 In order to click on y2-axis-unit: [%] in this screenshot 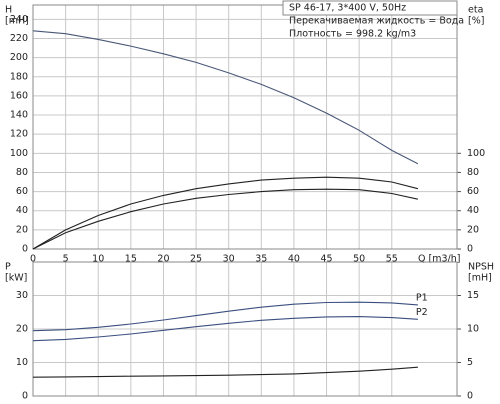, I will do `click(476, 21)`.